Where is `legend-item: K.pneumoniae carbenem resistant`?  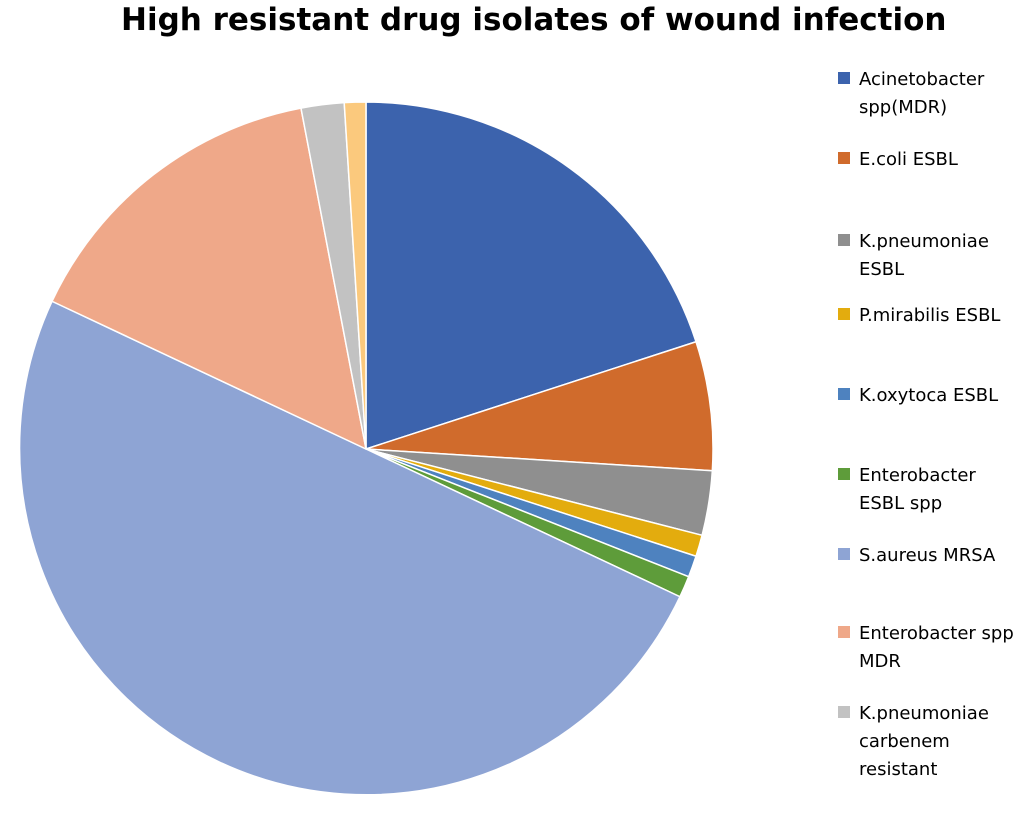
legend-item: K.pneumoniae carbenem resistant is located at coordinates (931, 742).